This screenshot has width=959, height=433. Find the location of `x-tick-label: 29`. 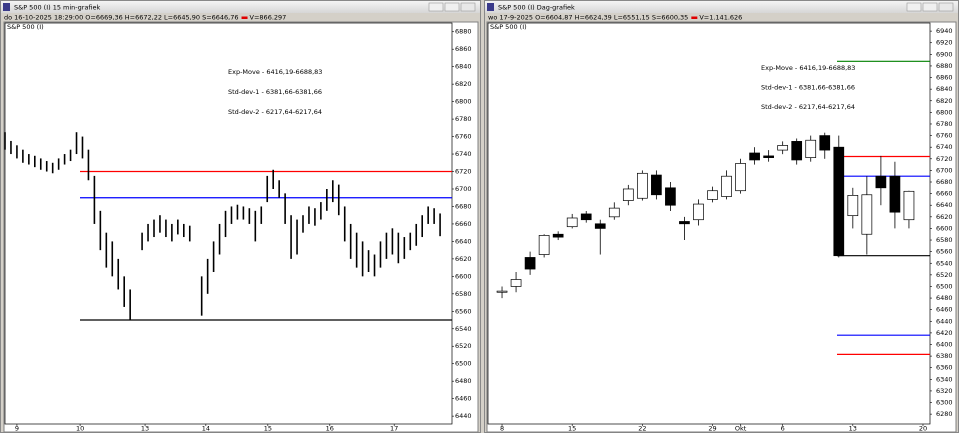

x-tick-label: 29 is located at coordinates (712, 429).